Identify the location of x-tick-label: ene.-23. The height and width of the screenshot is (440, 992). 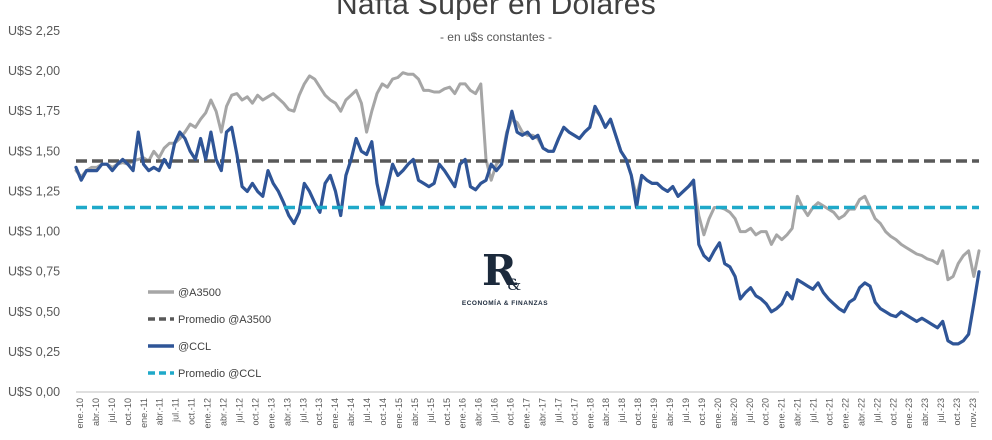
(909, 413).